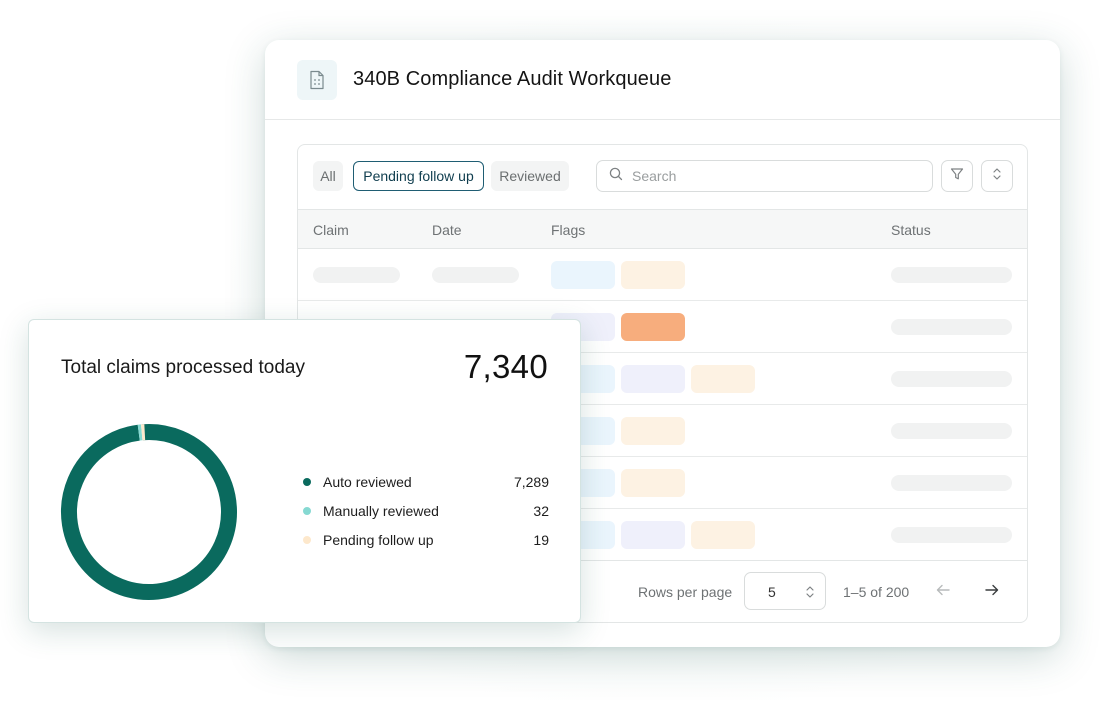 The height and width of the screenshot is (718, 1115). I want to click on legend-label: Auto reviewed, so click(367, 482).